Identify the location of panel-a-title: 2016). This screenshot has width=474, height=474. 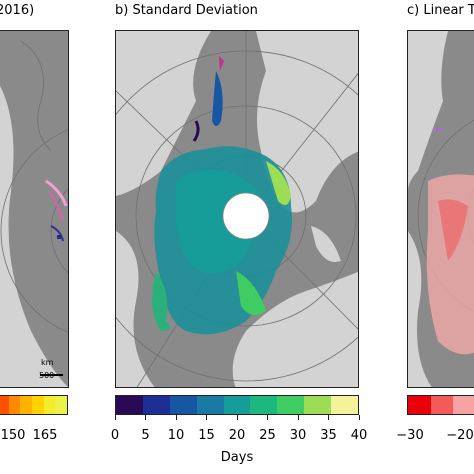
(17, 10).